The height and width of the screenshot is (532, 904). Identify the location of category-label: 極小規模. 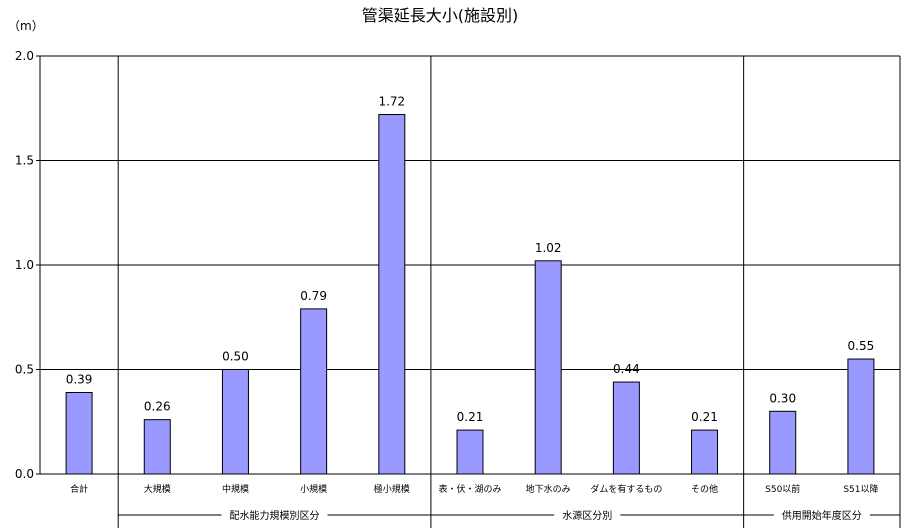
(392, 489).